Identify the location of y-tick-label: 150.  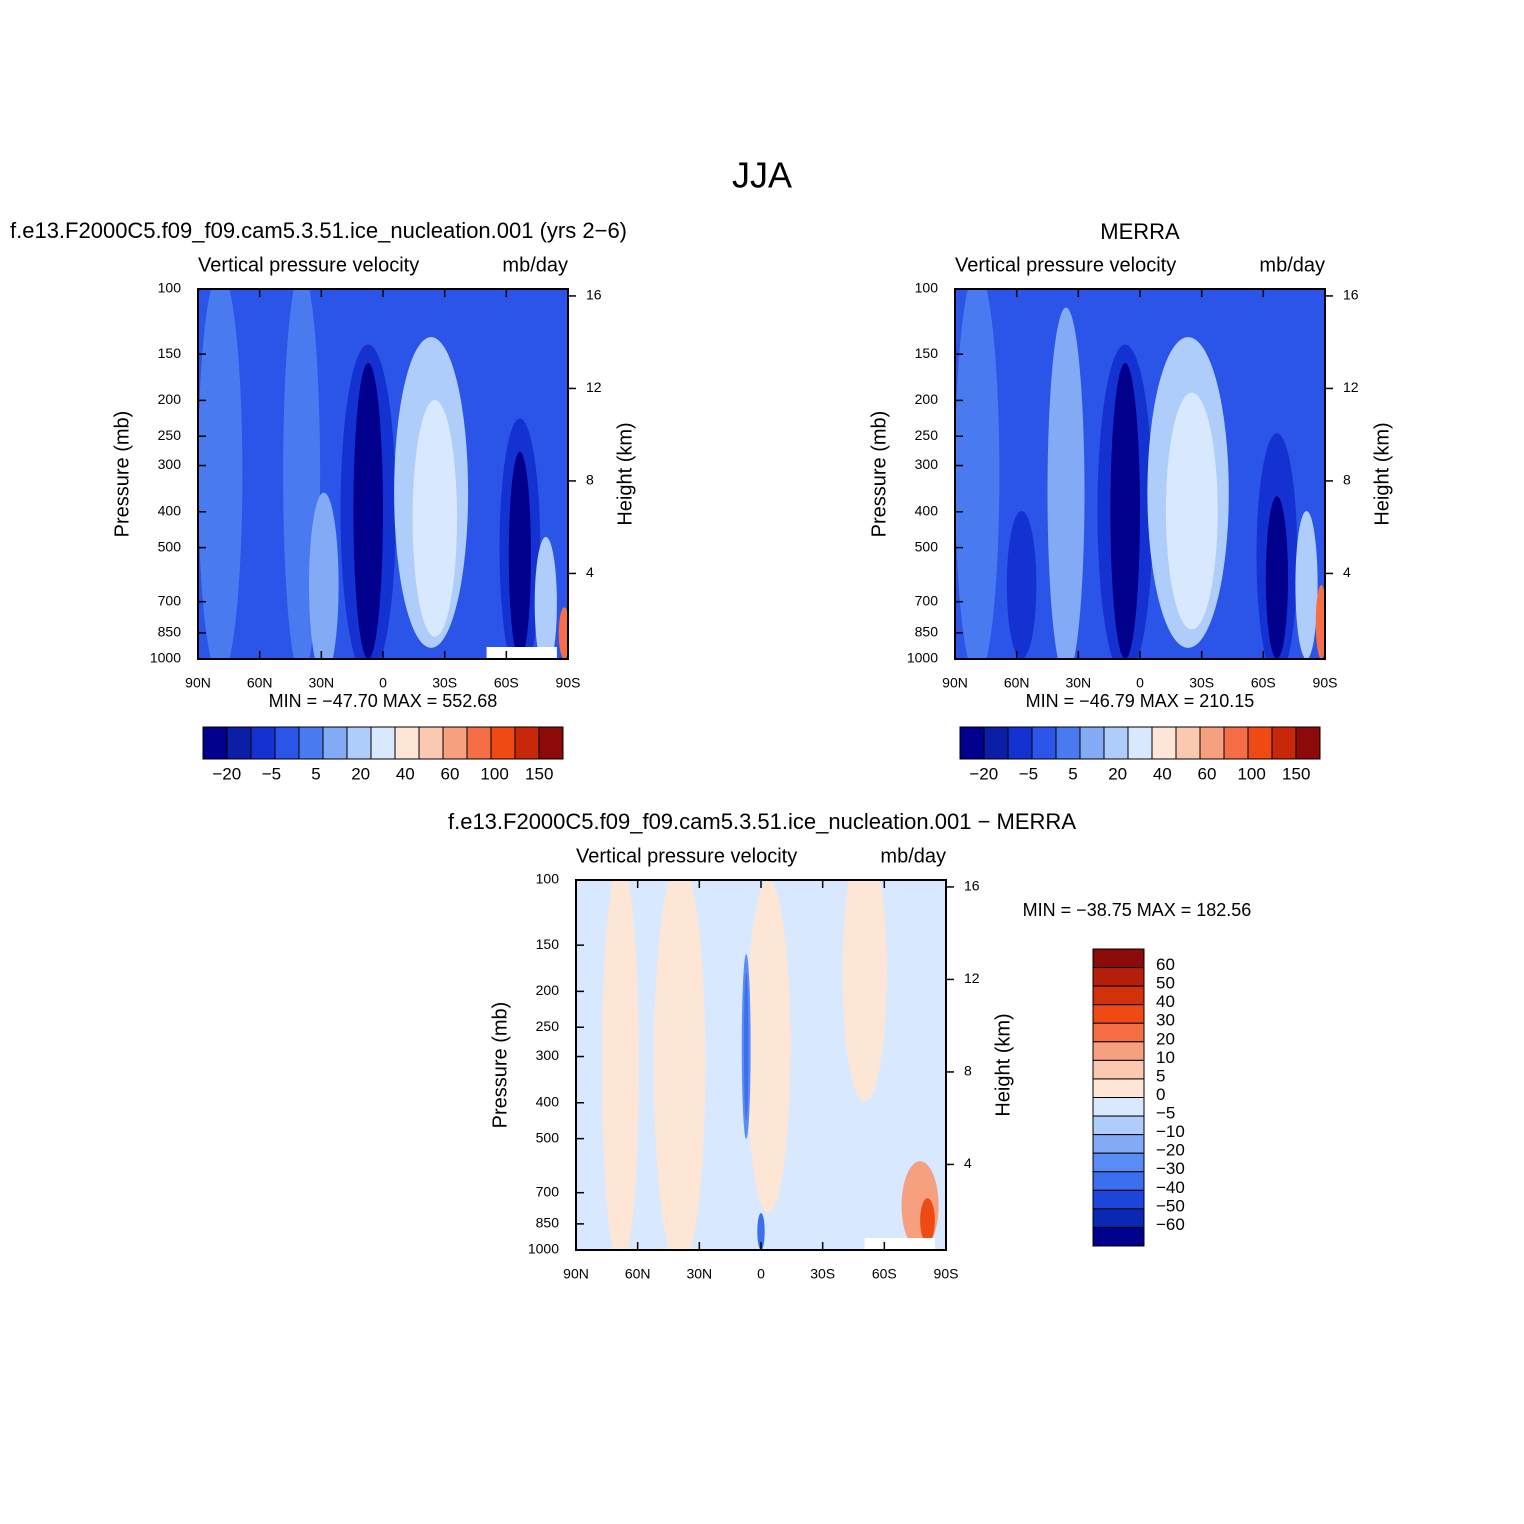
(170, 353).